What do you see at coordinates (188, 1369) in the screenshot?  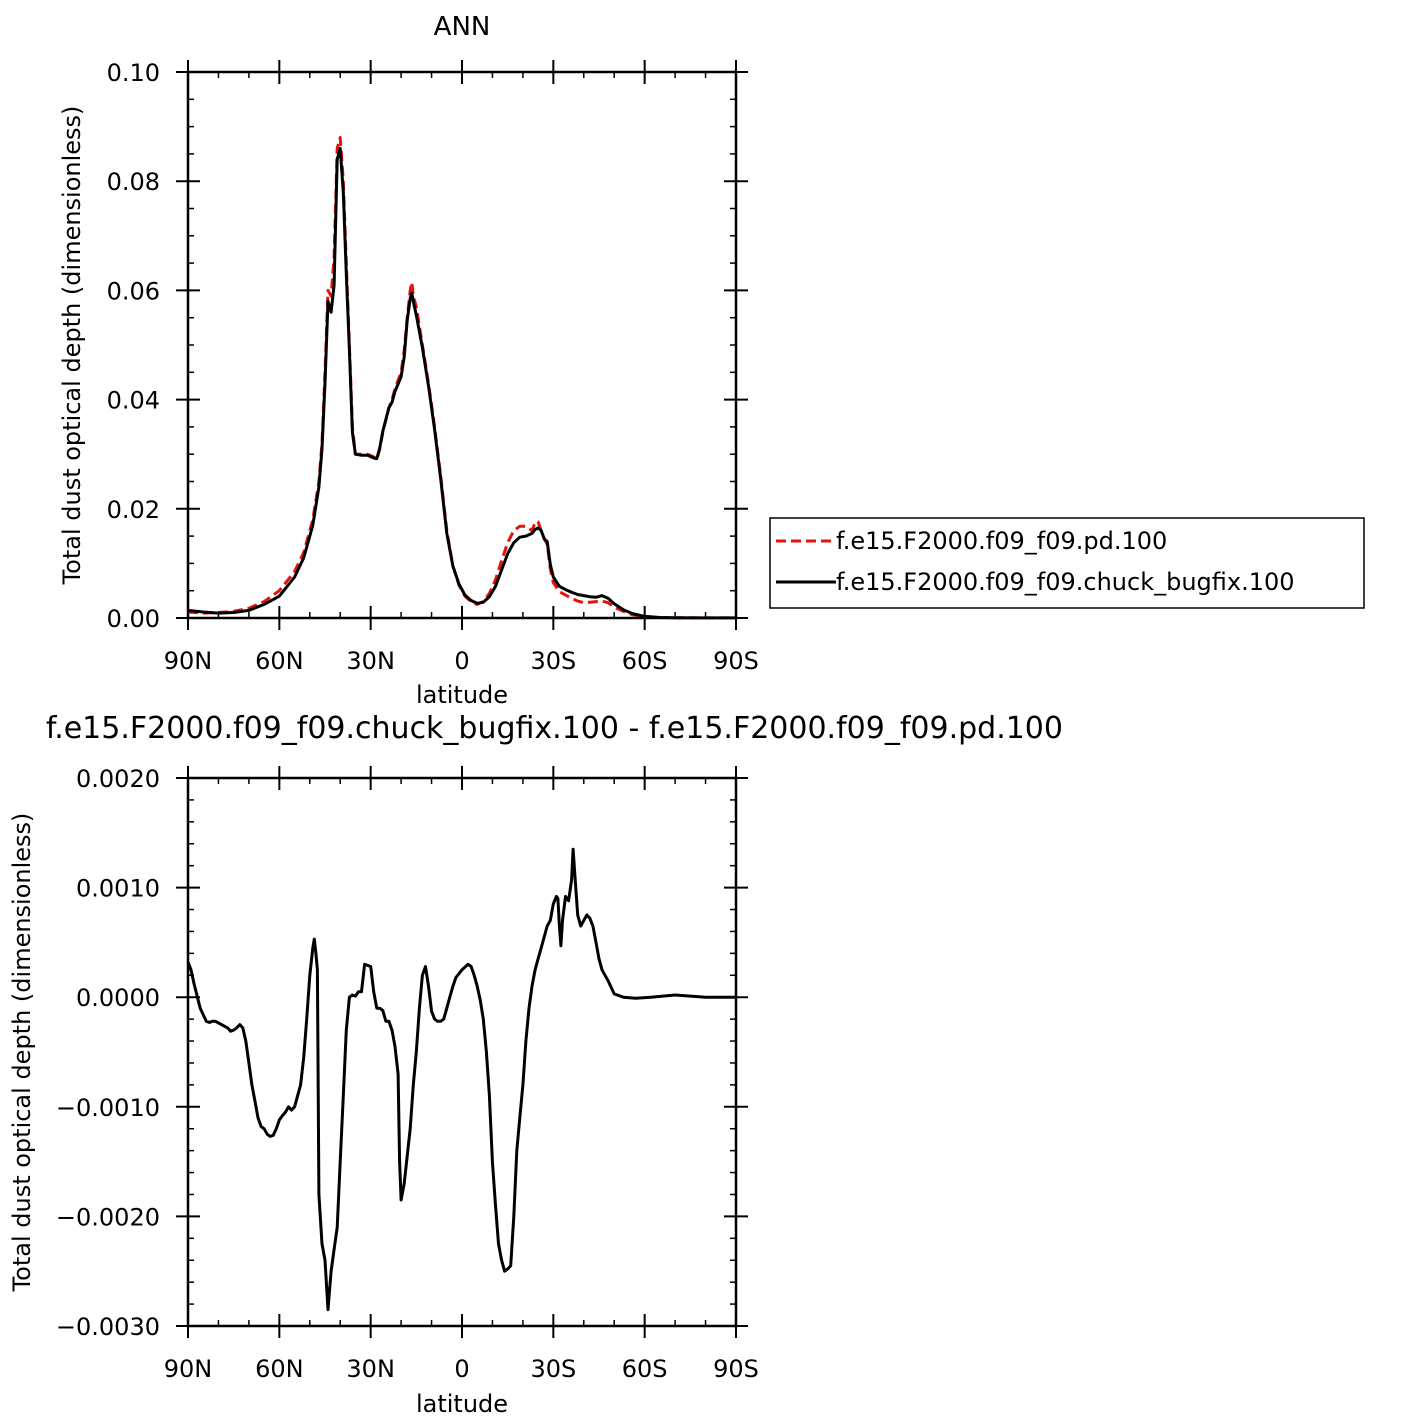 I see `lower-x-tick-label: 90N` at bounding box center [188, 1369].